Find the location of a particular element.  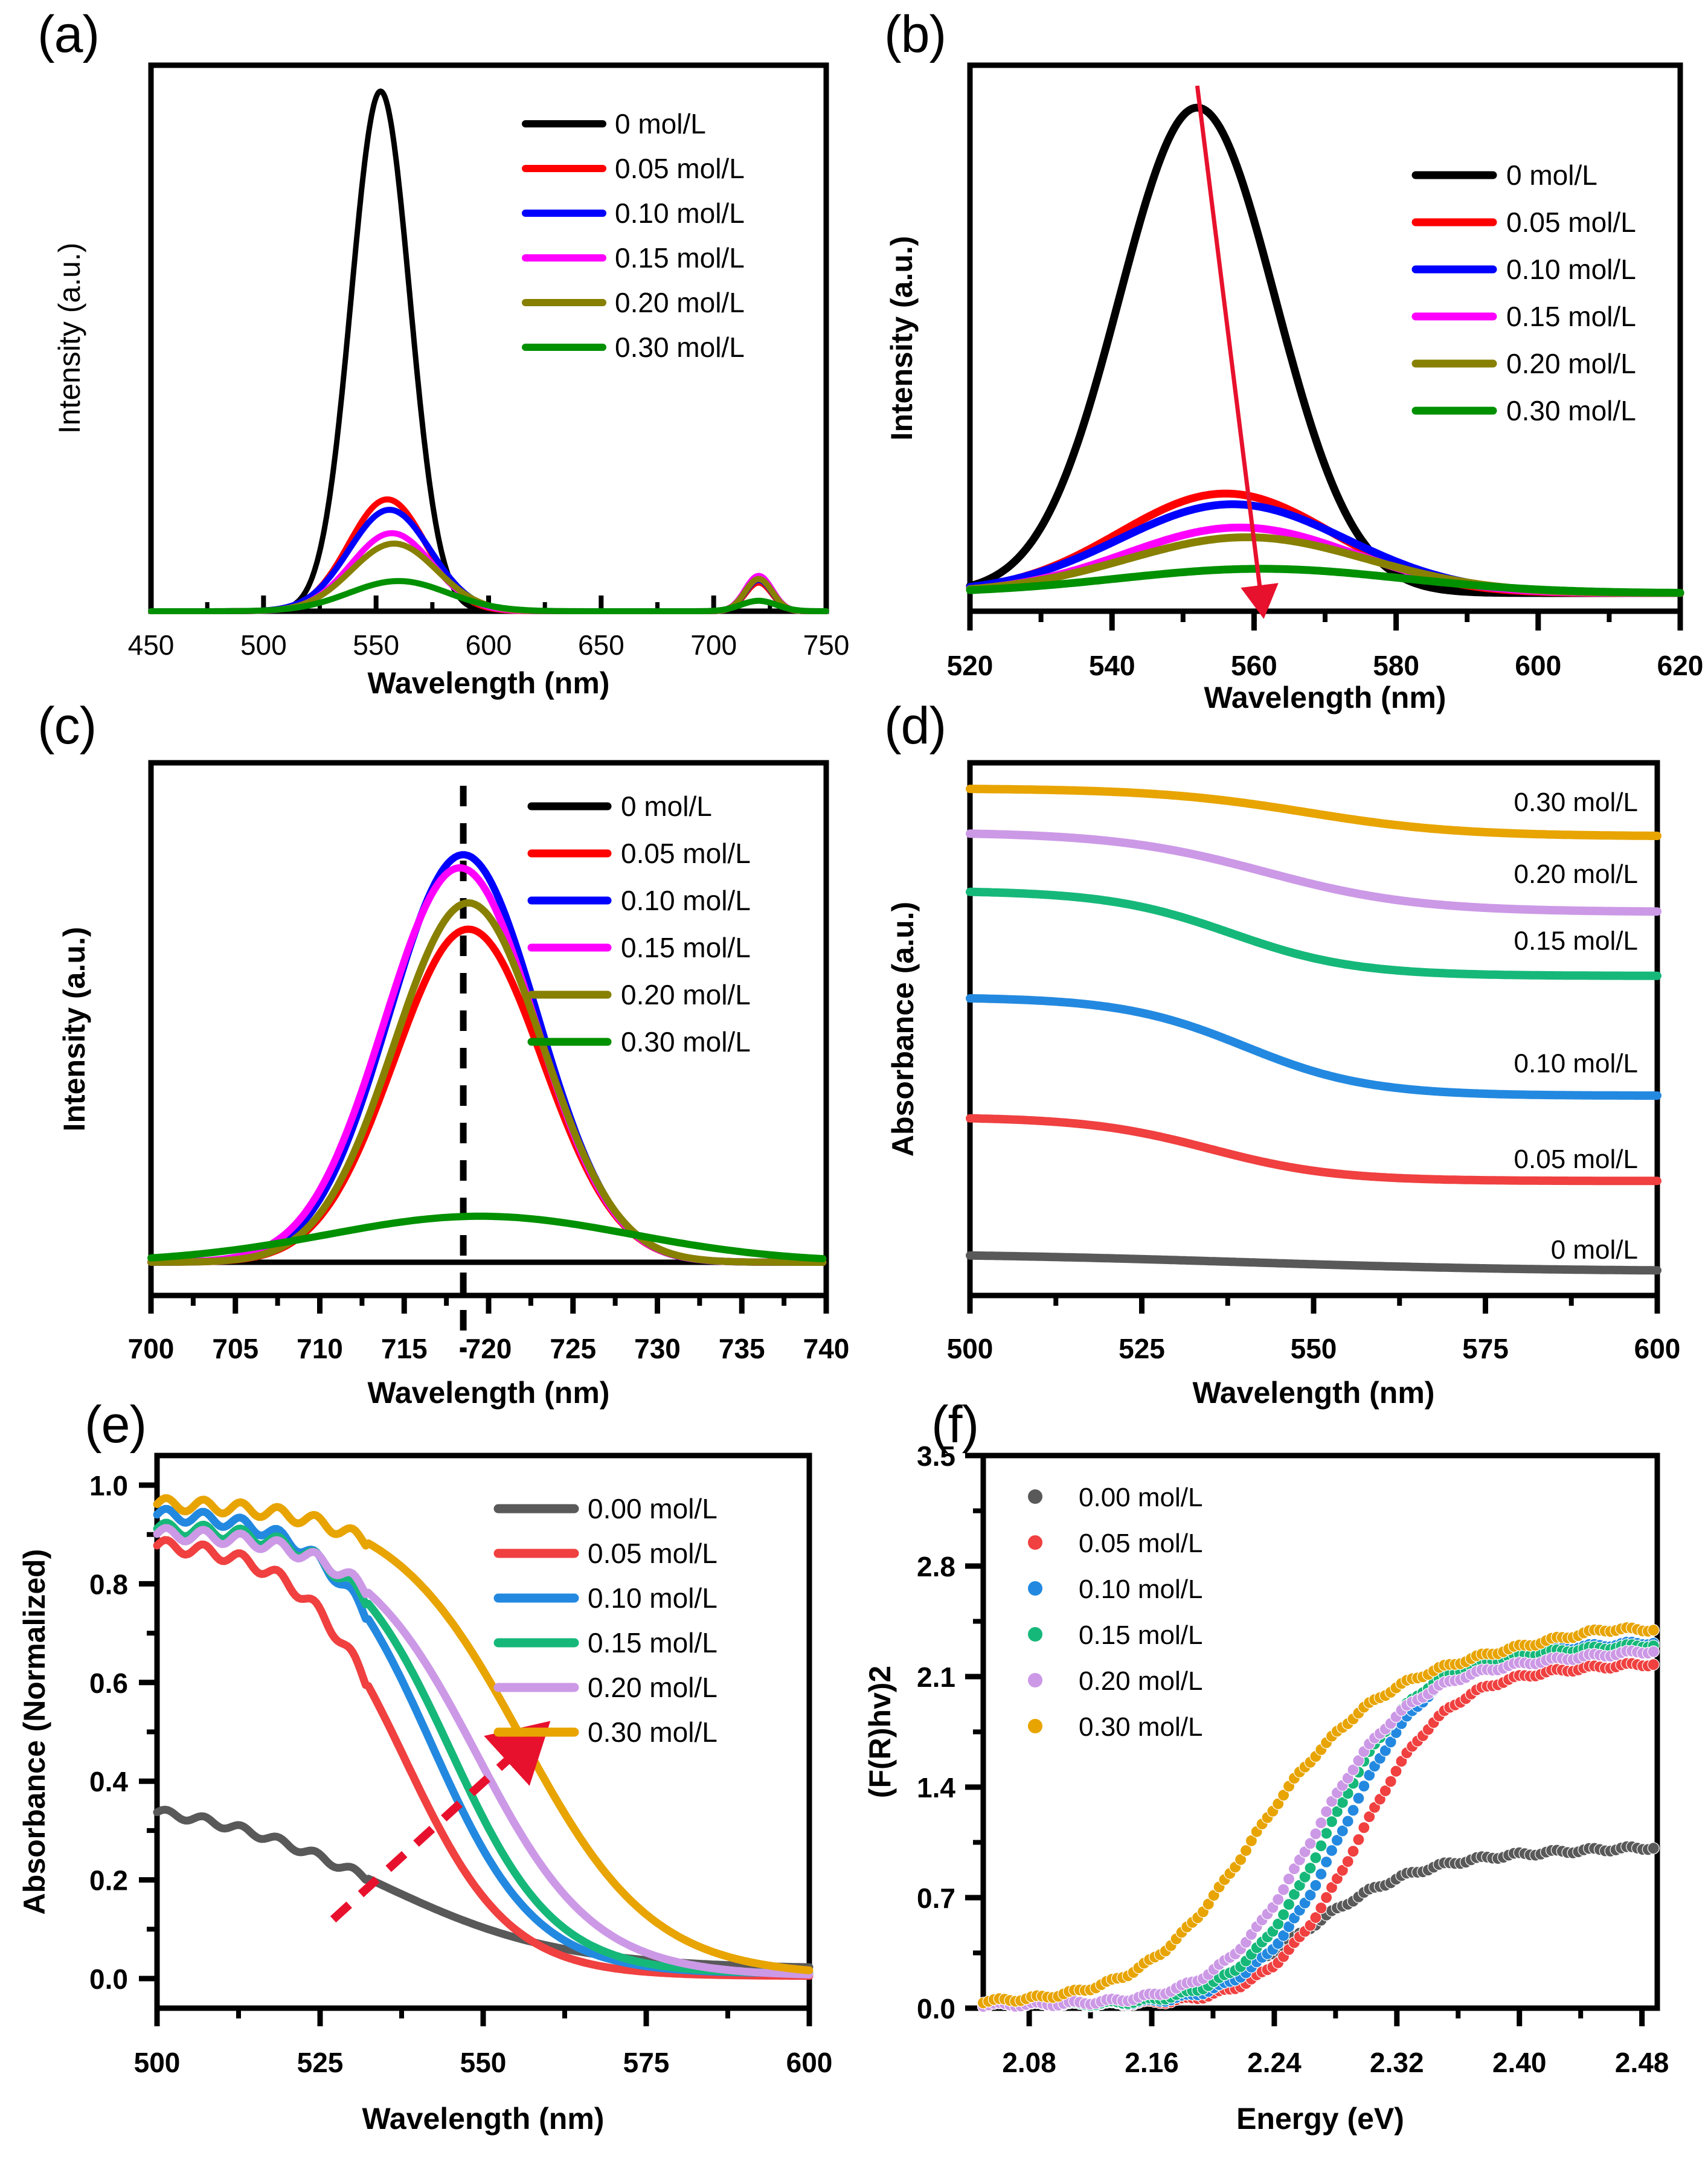

y-tick-label: 0.2 is located at coordinates (109, 1880).